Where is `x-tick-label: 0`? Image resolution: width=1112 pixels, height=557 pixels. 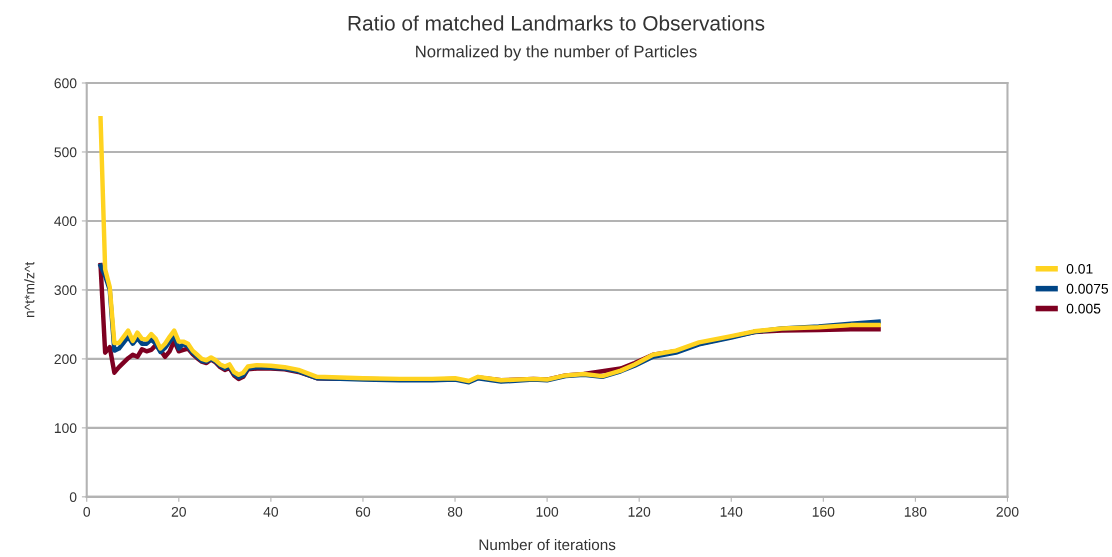
x-tick-label: 0 is located at coordinates (87, 511).